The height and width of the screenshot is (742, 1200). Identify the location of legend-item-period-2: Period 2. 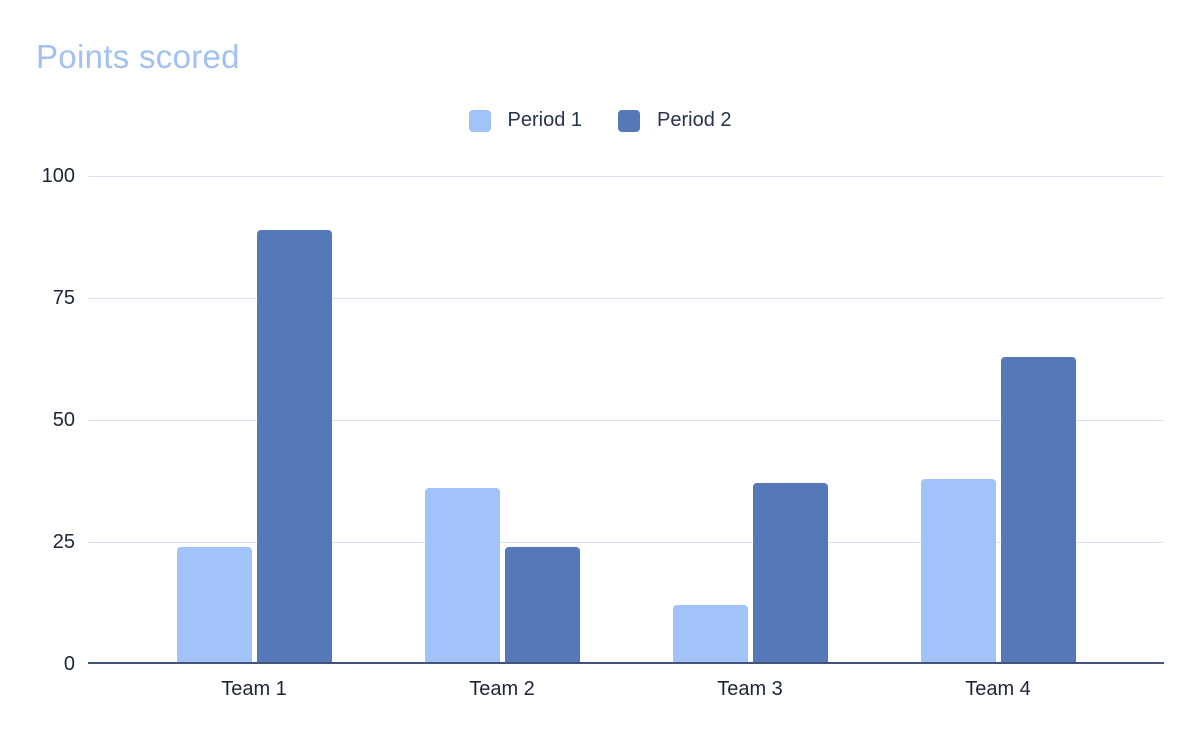
(675, 120).